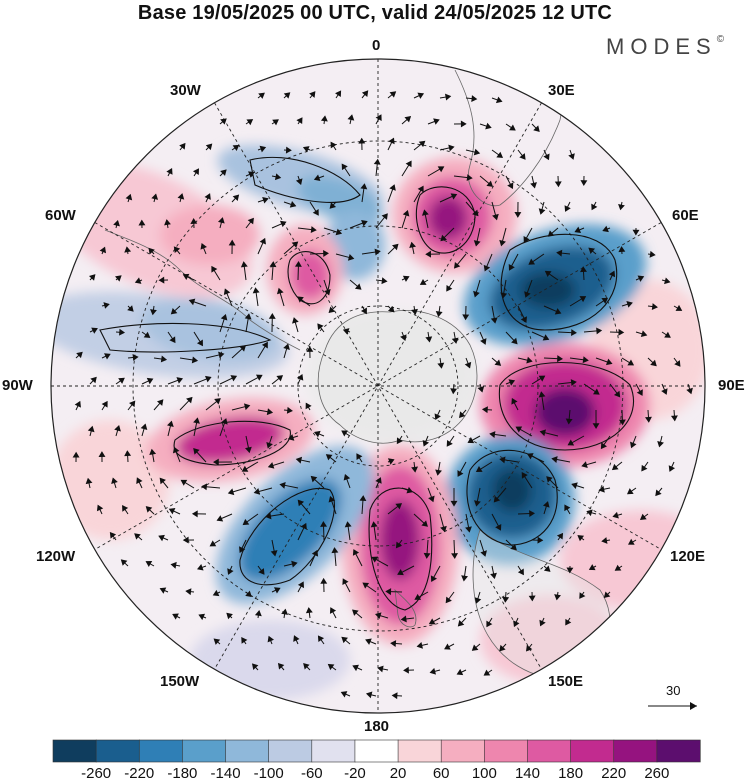 The height and width of the screenshot is (783, 750). What do you see at coordinates (561, 90) in the screenshot?
I see `lon-label-30e: 30E` at bounding box center [561, 90].